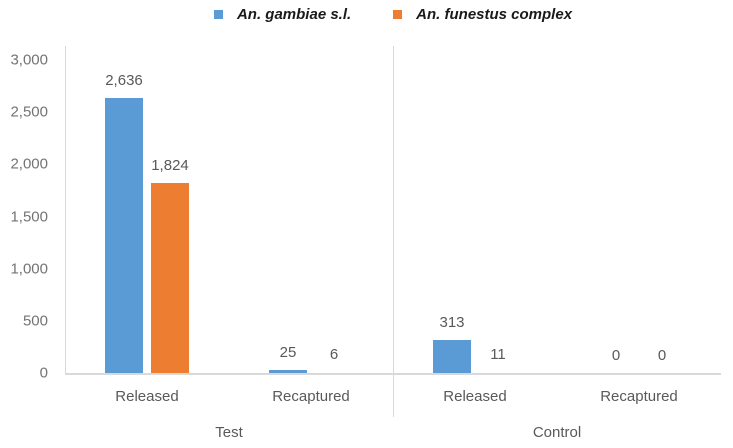 The height and width of the screenshot is (448, 733). I want to click on y-tick-label: 500, so click(35, 321).